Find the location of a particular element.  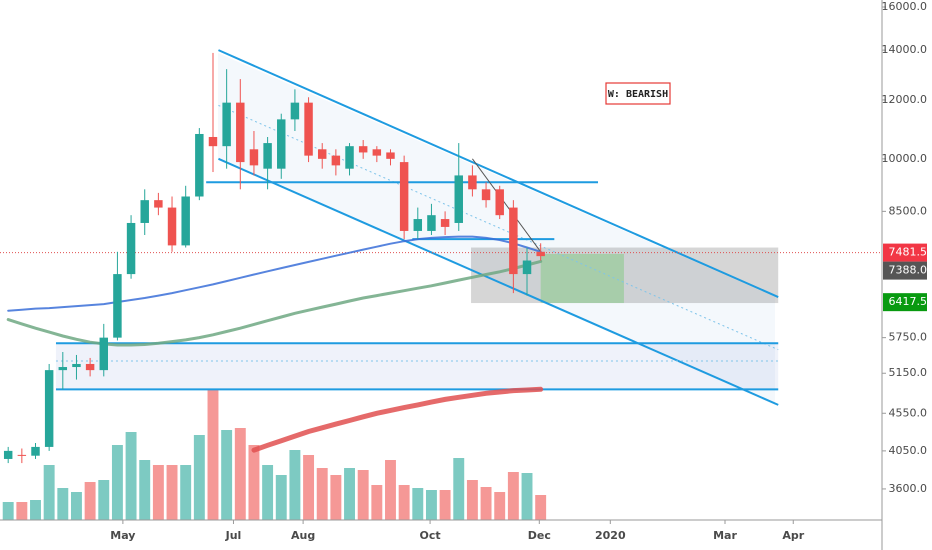

y-tick-label: 10000.0 is located at coordinates (905, 158).